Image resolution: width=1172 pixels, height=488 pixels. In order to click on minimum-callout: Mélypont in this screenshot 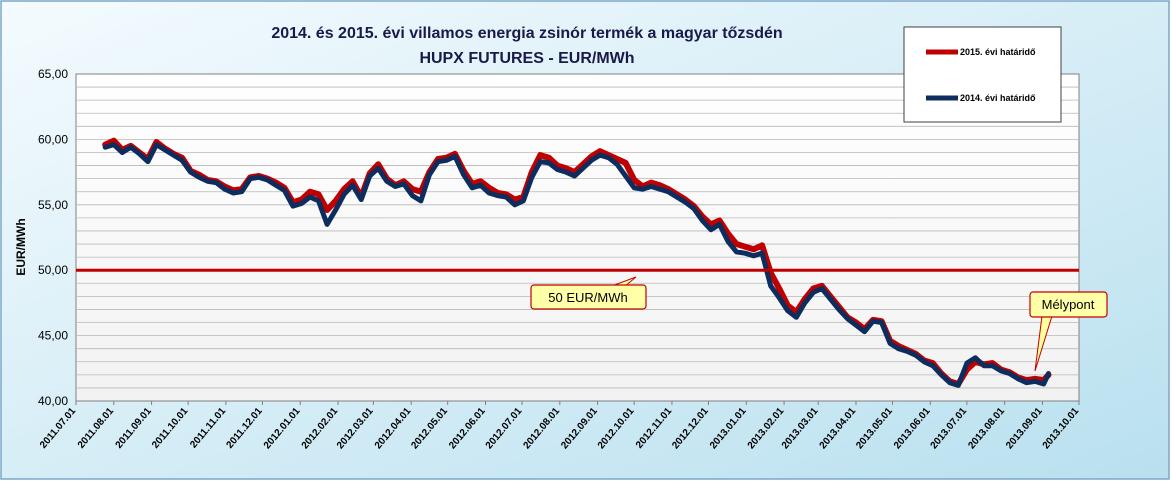, I will do `click(1068, 331)`.